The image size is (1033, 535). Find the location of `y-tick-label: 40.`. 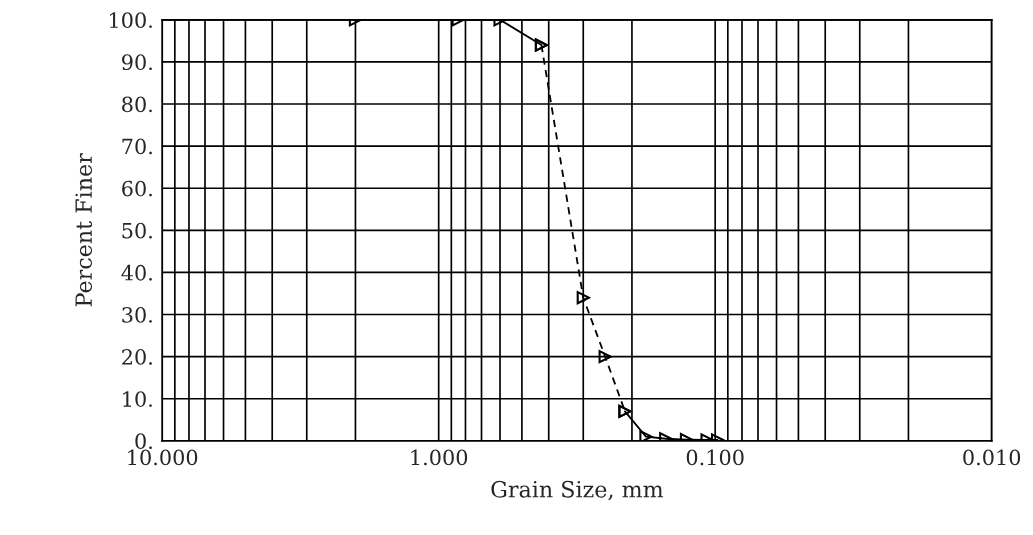

y-tick-label: 40. is located at coordinates (136, 272).